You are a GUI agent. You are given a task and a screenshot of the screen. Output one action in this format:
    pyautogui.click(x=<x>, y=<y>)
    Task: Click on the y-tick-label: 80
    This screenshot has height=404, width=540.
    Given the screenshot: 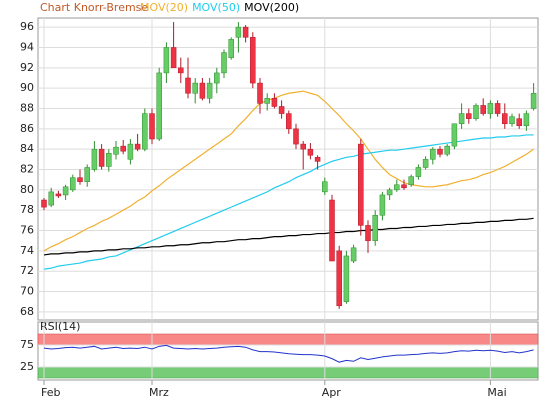 What is the action you would take?
    pyautogui.click(x=27, y=189)
    